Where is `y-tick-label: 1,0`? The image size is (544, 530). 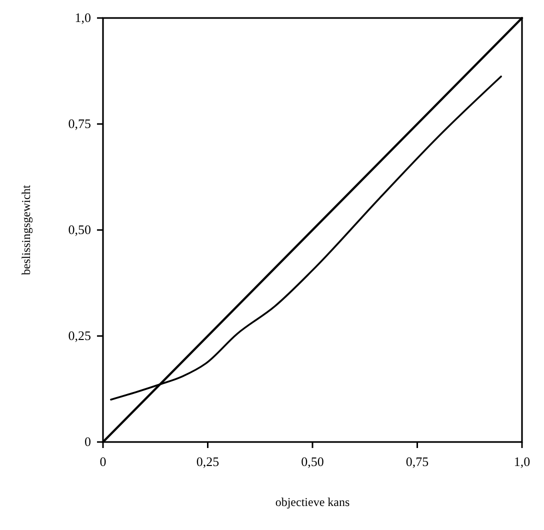
y-tick-label: 1,0 is located at coordinates (82, 17).